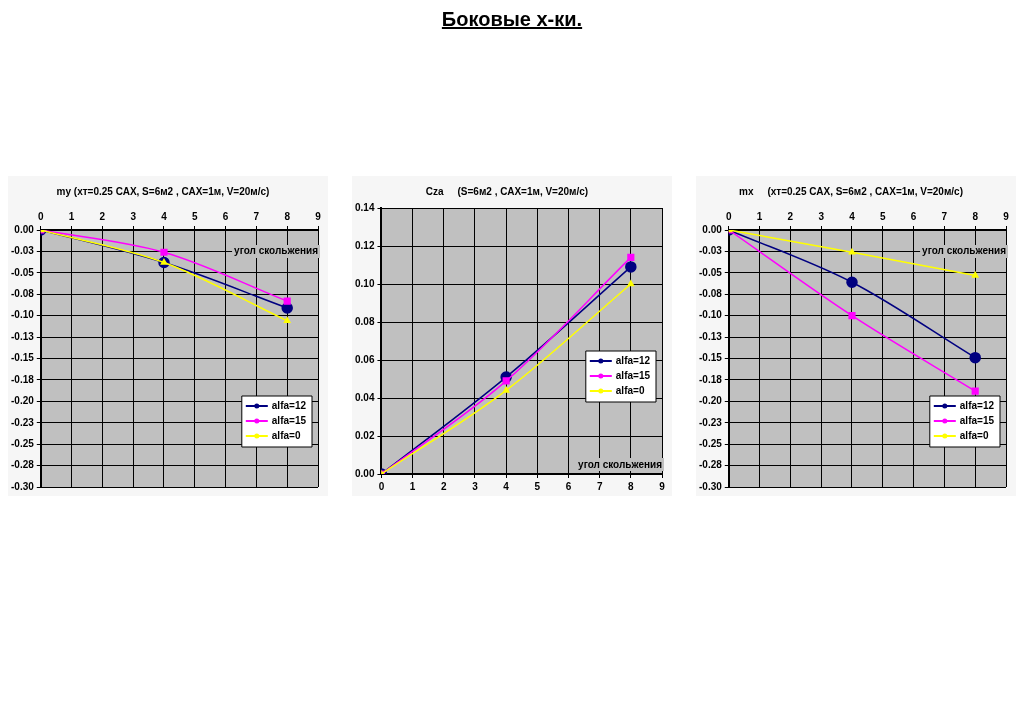 This screenshot has height=723, width=1024. I want to click on y-tick-label: 0.04, so click(364, 397).